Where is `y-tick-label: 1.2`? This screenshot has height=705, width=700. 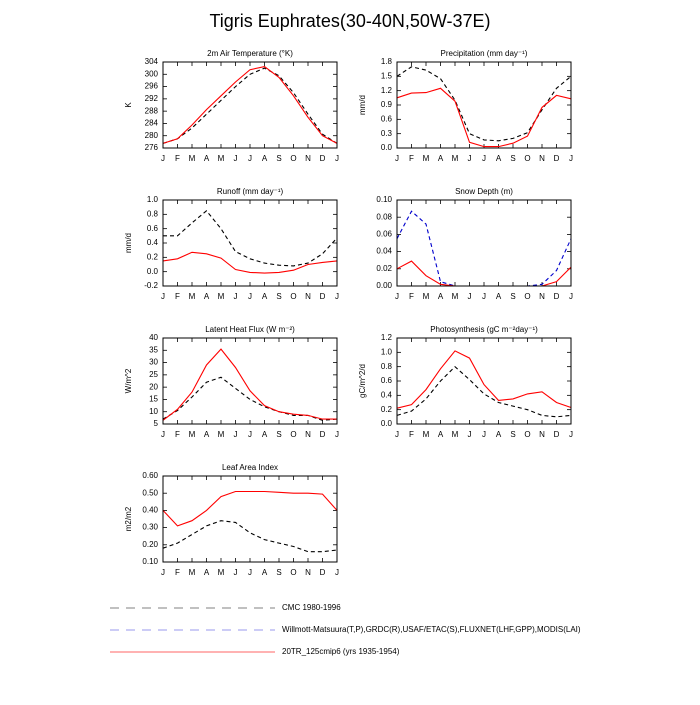
y-tick-label: 1.2 is located at coordinates (387, 337).